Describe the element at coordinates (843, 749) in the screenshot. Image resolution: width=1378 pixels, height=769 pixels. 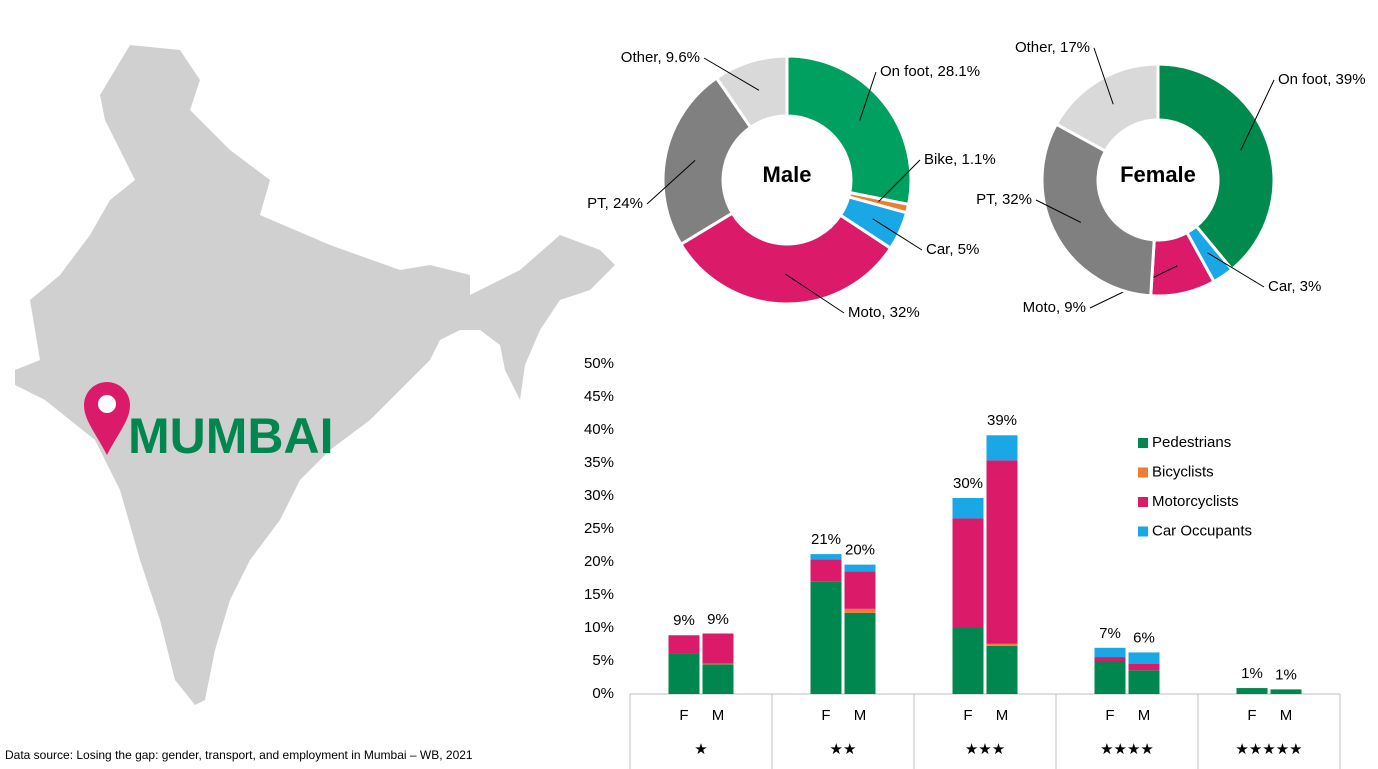
I see `group-label: ★★` at that location.